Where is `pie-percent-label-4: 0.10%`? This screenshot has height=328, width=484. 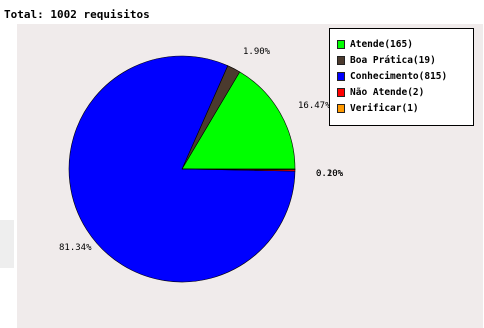
pie-percent-label-4: 0.10% is located at coordinates (330, 174).